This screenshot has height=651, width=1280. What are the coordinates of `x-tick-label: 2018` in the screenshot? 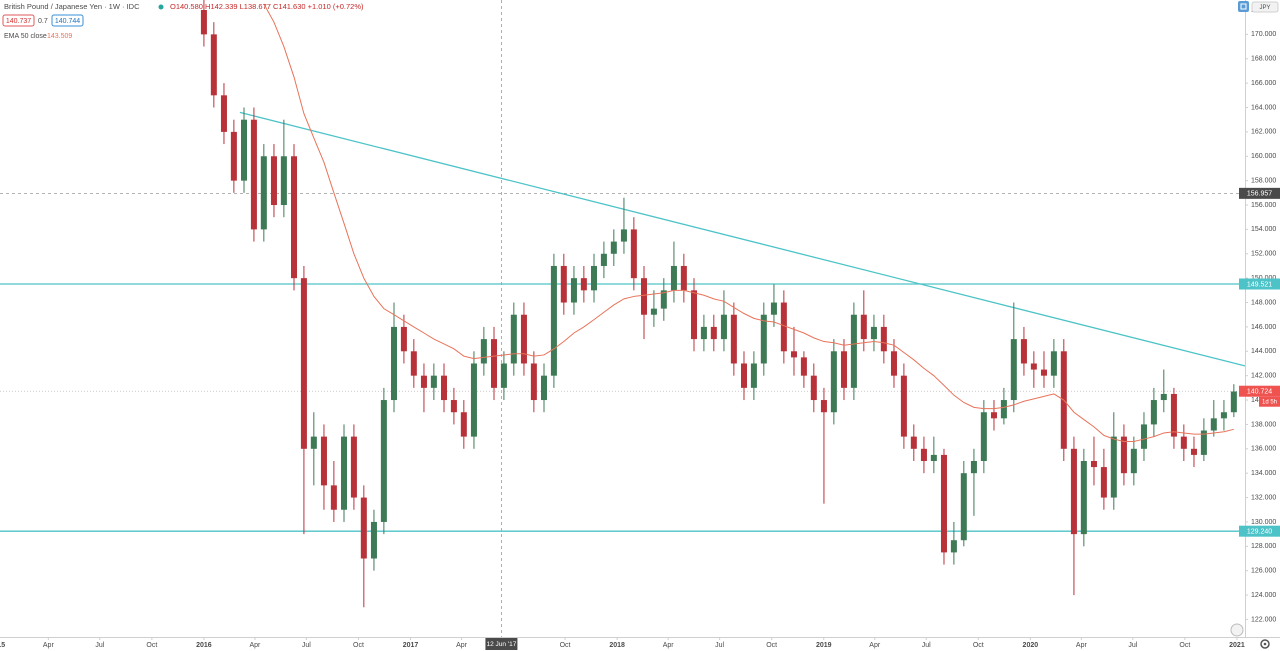 It's located at (617, 645).